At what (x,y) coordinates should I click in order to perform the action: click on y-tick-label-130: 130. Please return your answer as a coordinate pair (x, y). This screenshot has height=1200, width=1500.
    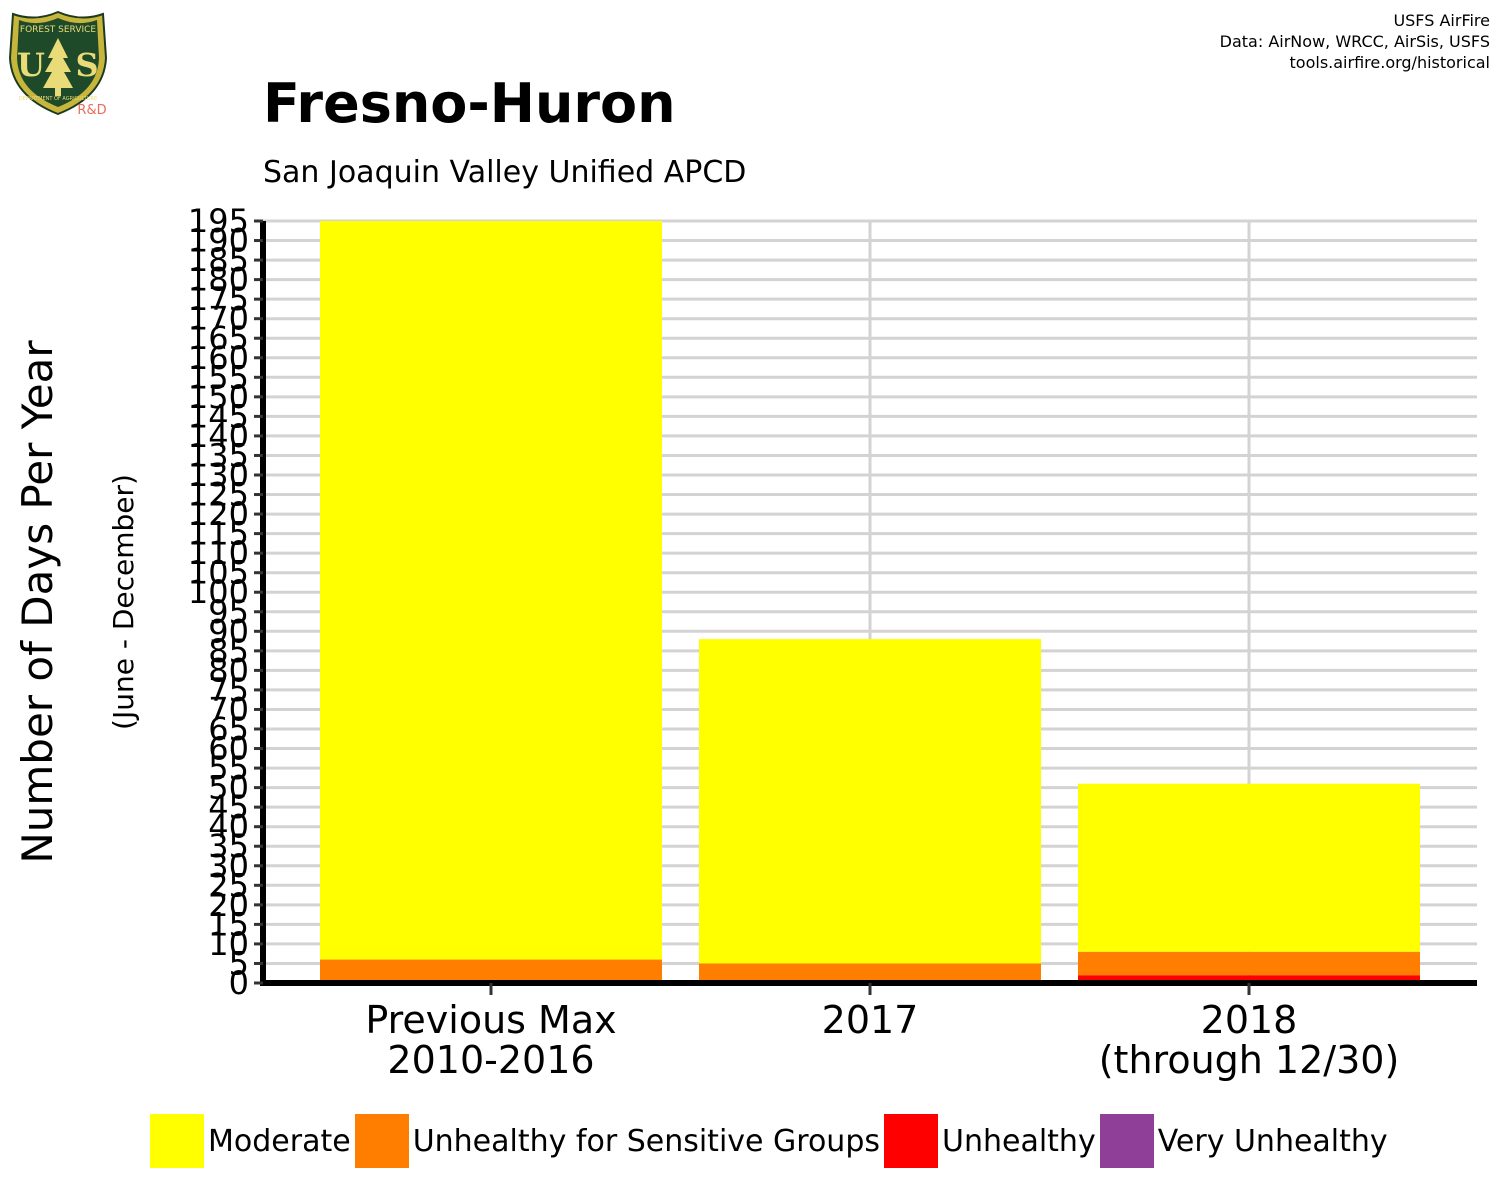
    Looking at the image, I should click on (218, 475).